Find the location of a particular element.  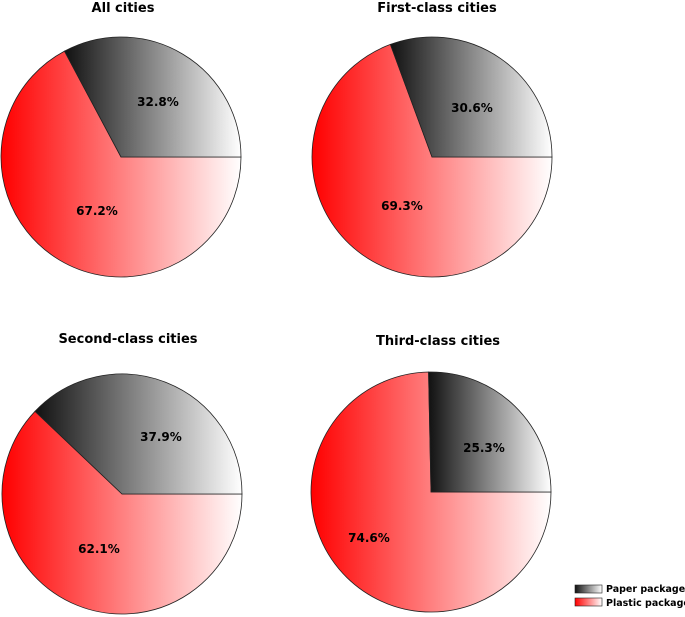

slice-label-plastic: 62.1% is located at coordinates (99, 549).